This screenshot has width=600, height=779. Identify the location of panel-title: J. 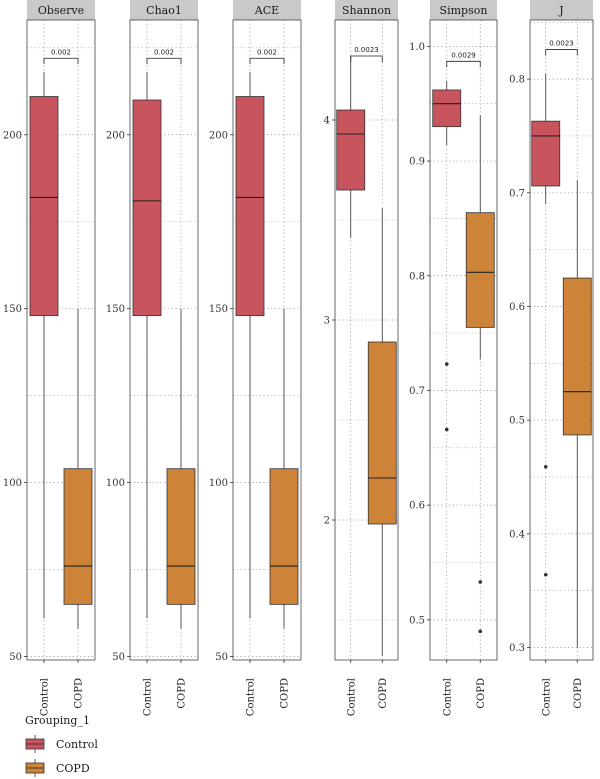
(560, 10).